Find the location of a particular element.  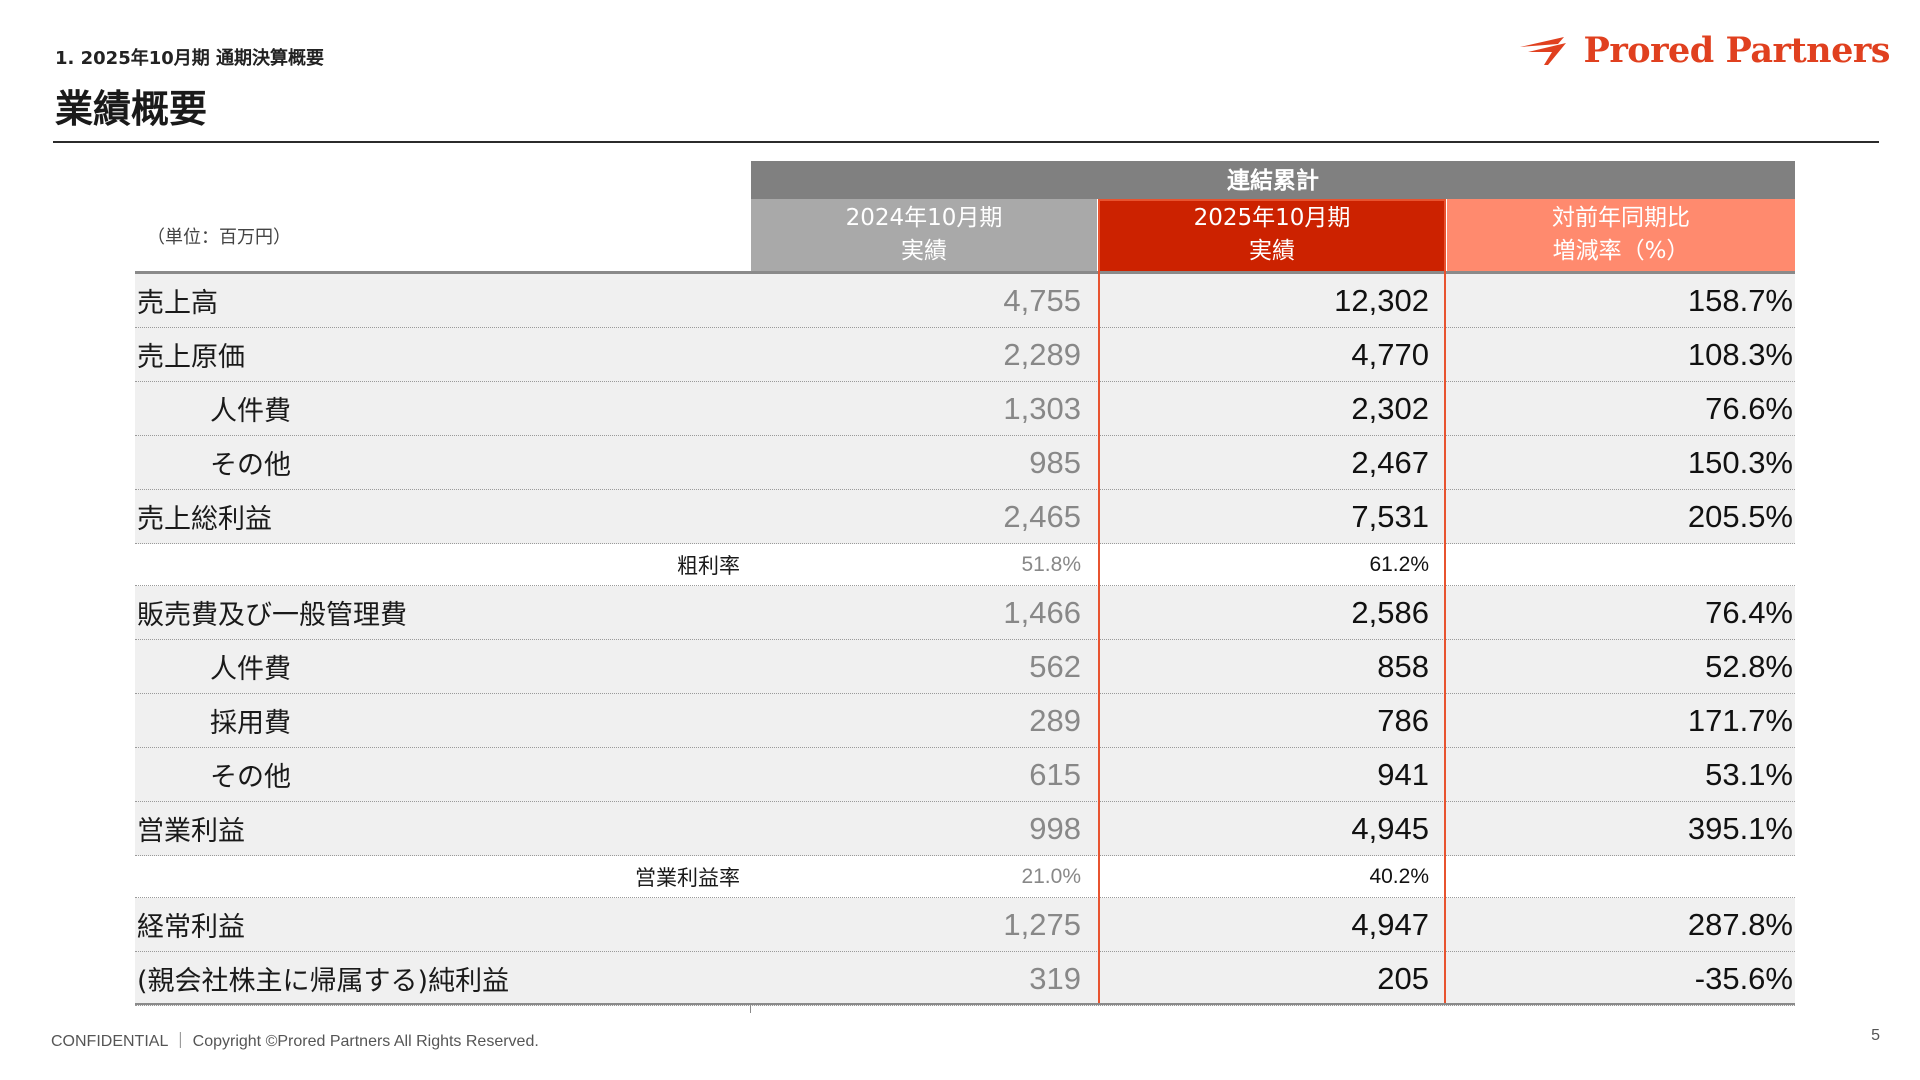

table-row: 売上高 4,755 12,302 158.7% is located at coordinates (965, 301).